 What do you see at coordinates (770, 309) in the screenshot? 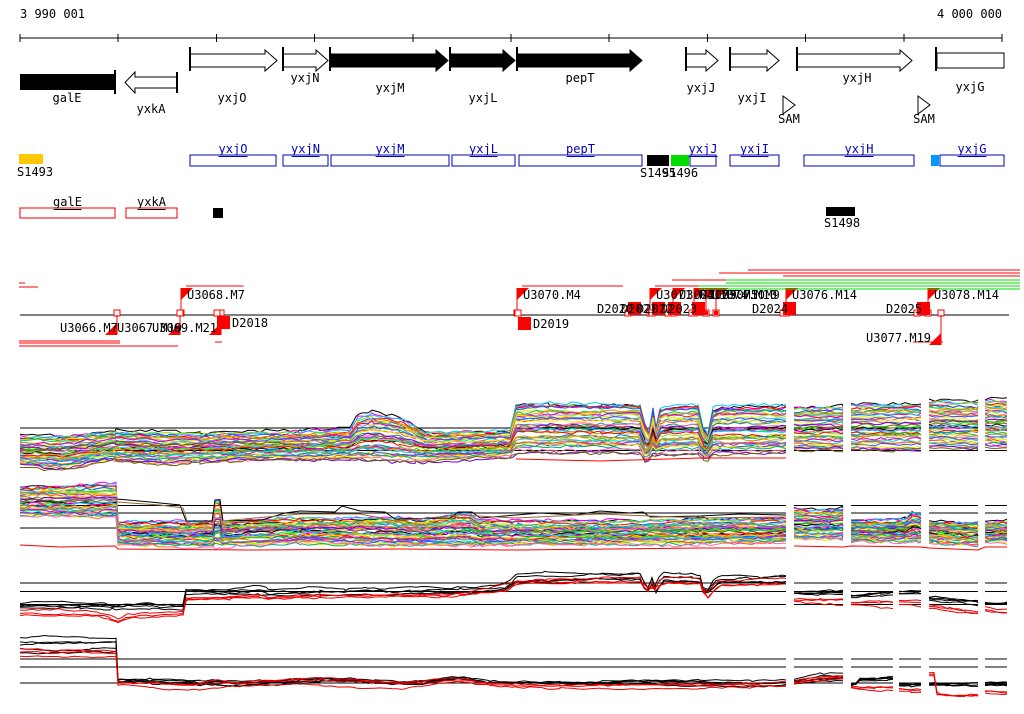
I see `marker-D2024-label: D2024` at bounding box center [770, 309].